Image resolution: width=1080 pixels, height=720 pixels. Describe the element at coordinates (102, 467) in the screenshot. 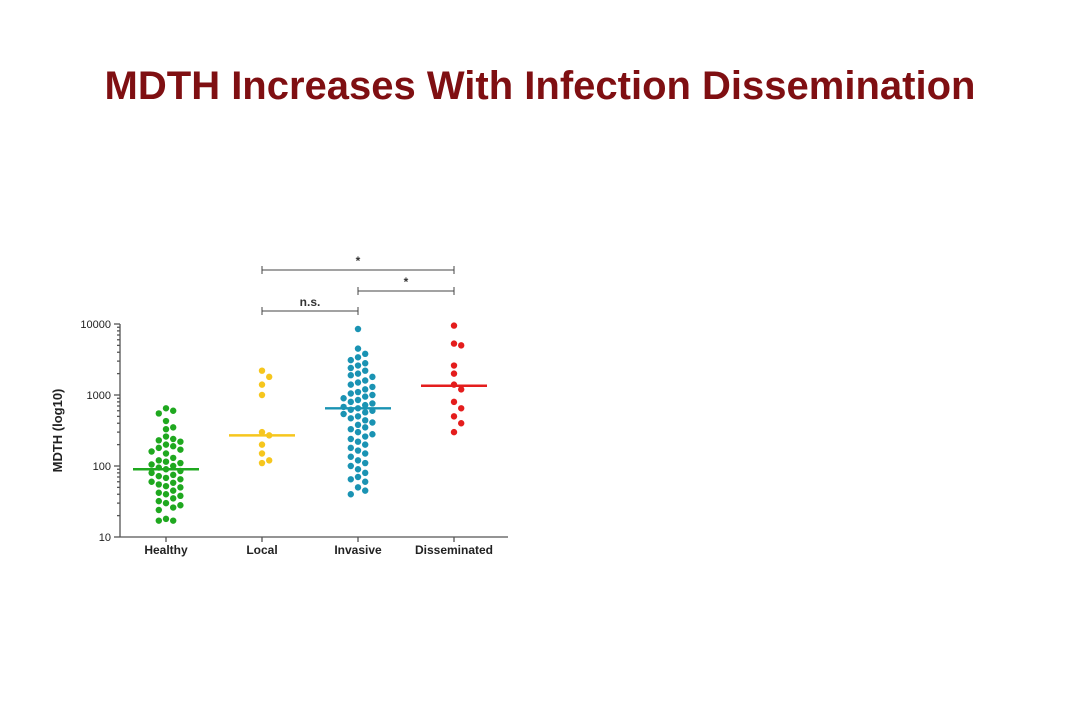

I see `y-tick-label: 100` at that location.